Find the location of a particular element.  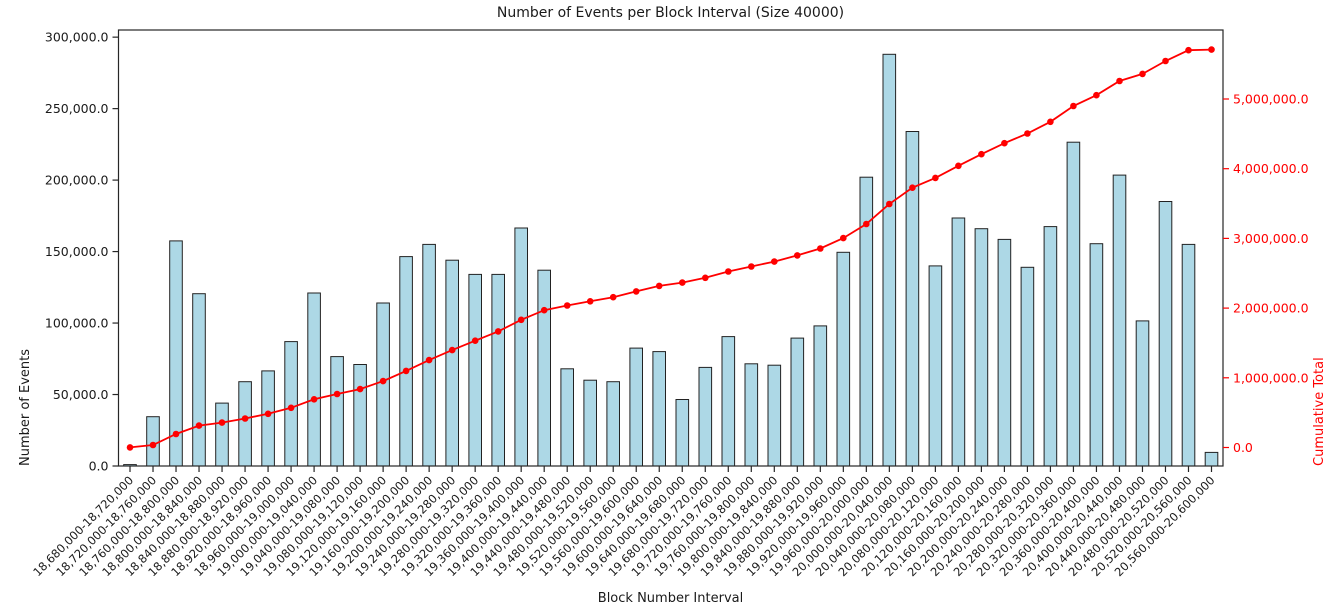

y-tick-label-right: 5,000,000.0 is located at coordinates (1271, 99).